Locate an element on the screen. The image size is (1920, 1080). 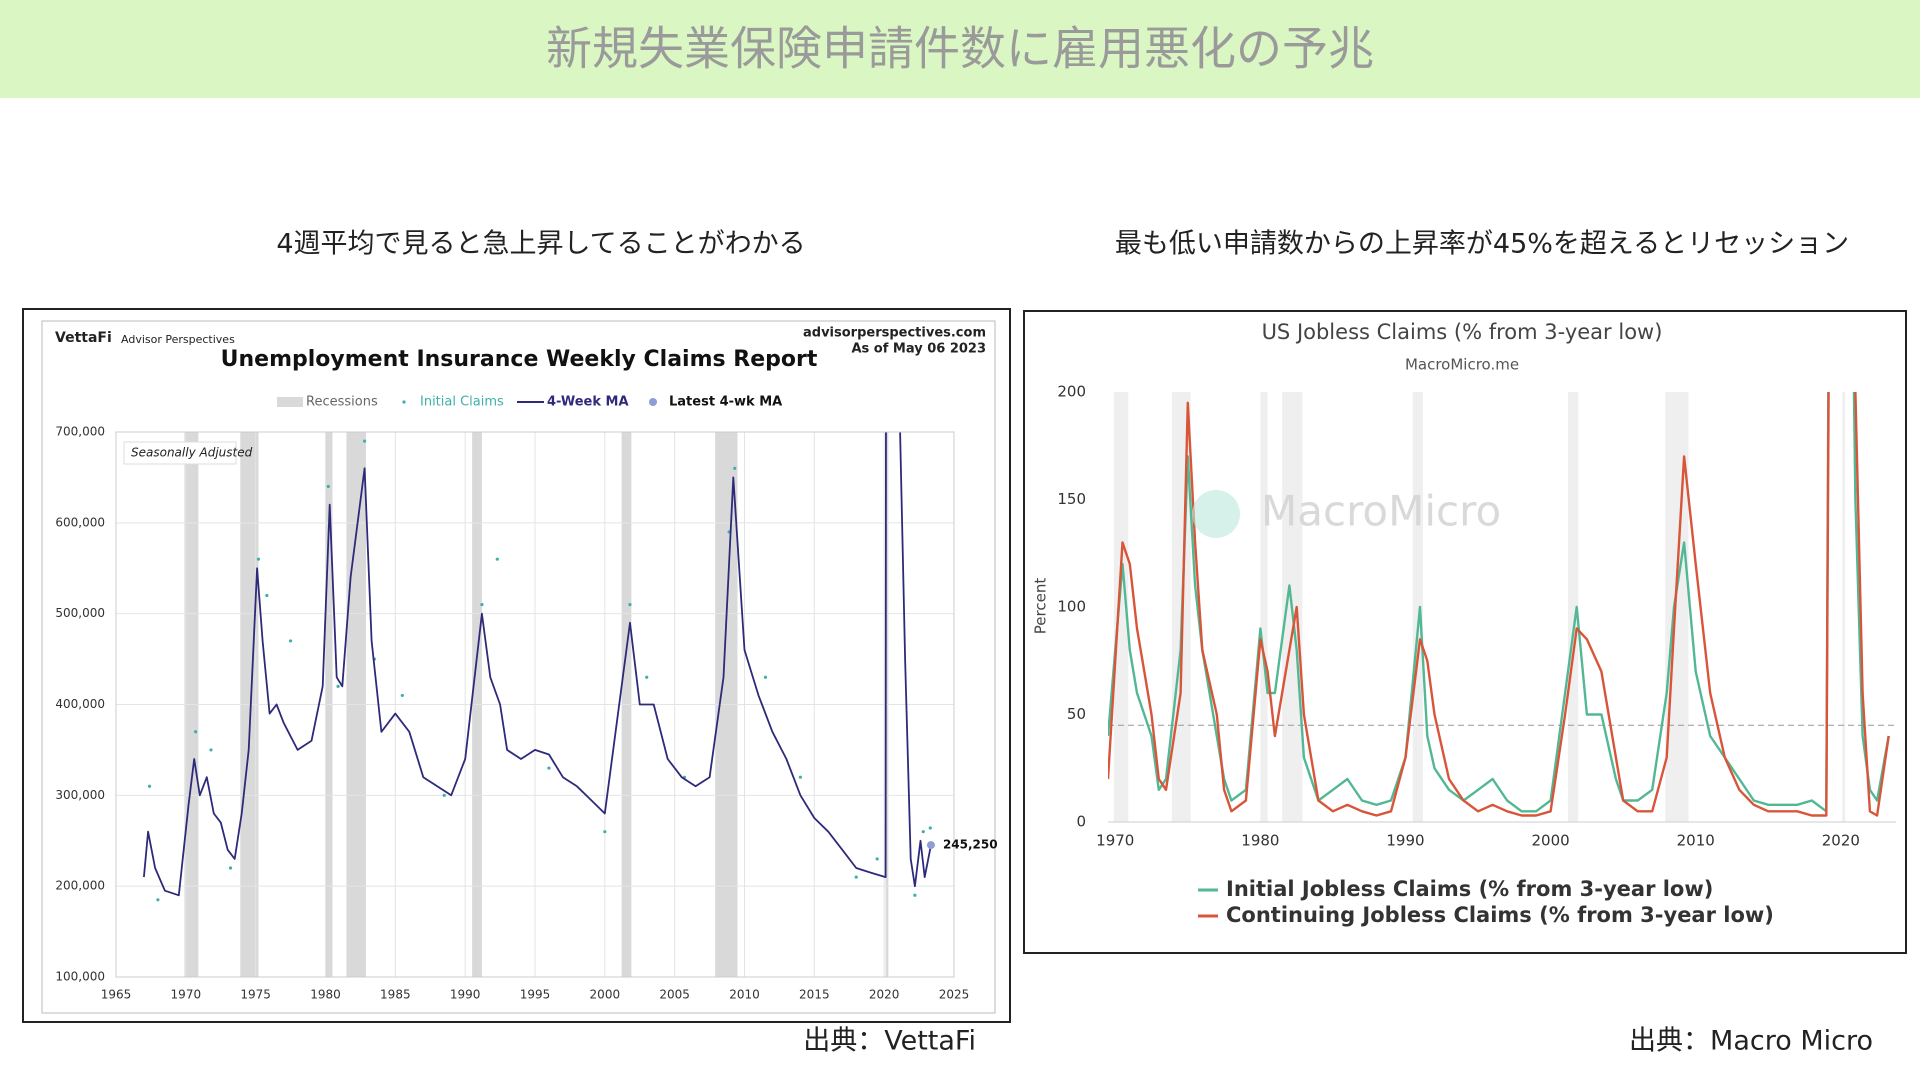
slide-title: 新規失業保険申請件数に雇用悪化の予兆 is located at coordinates (960, 49).